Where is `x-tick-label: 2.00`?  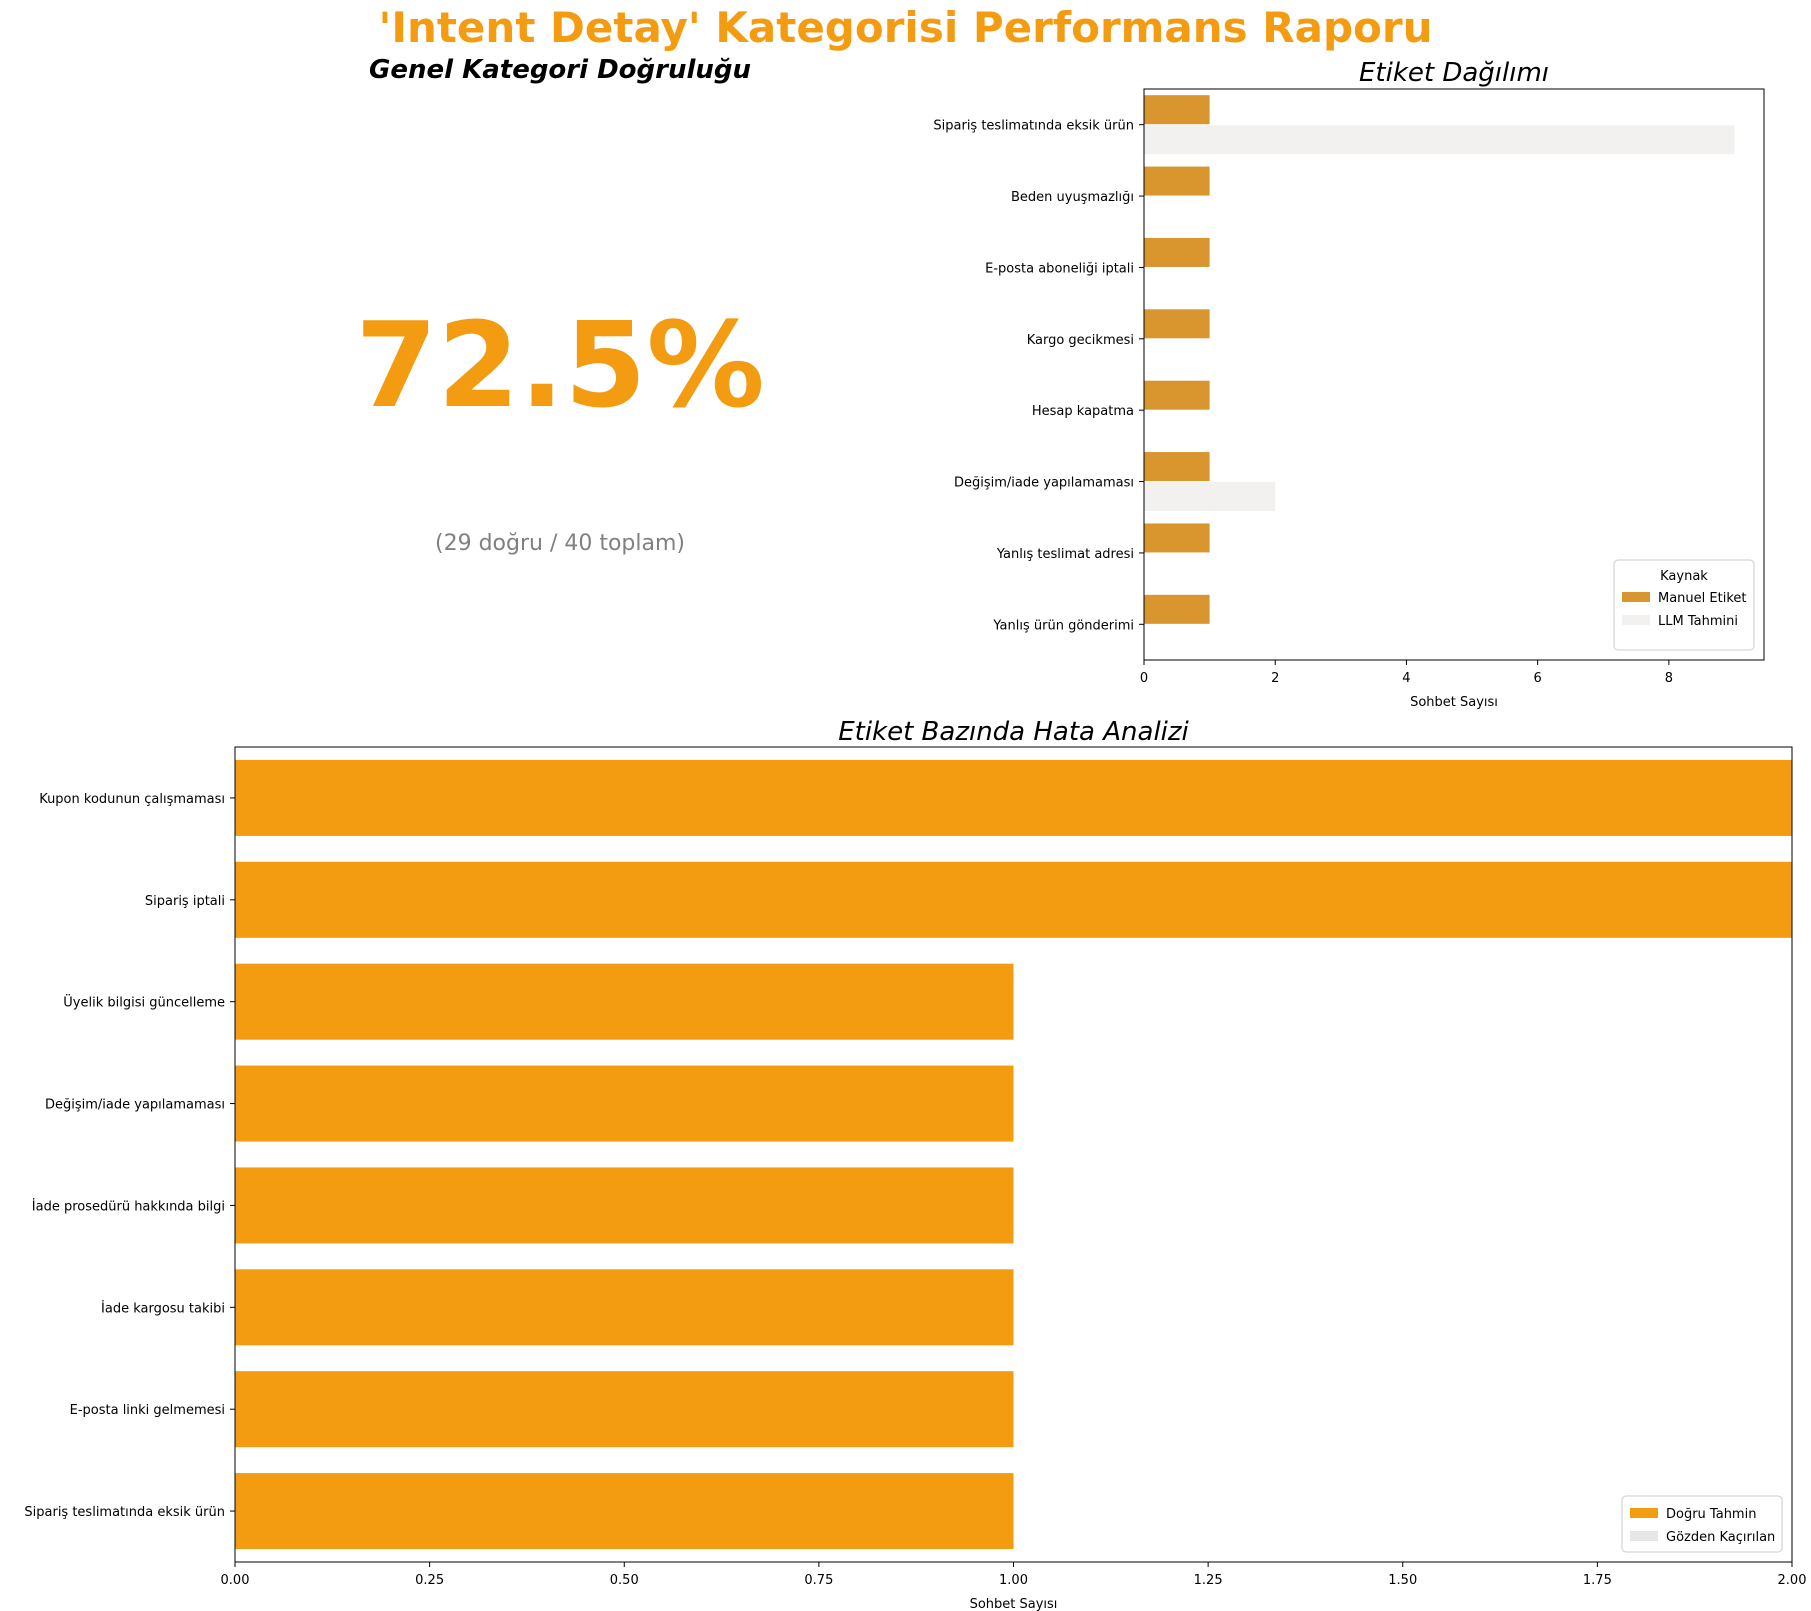 x-tick-label: 2.00 is located at coordinates (1792, 1580).